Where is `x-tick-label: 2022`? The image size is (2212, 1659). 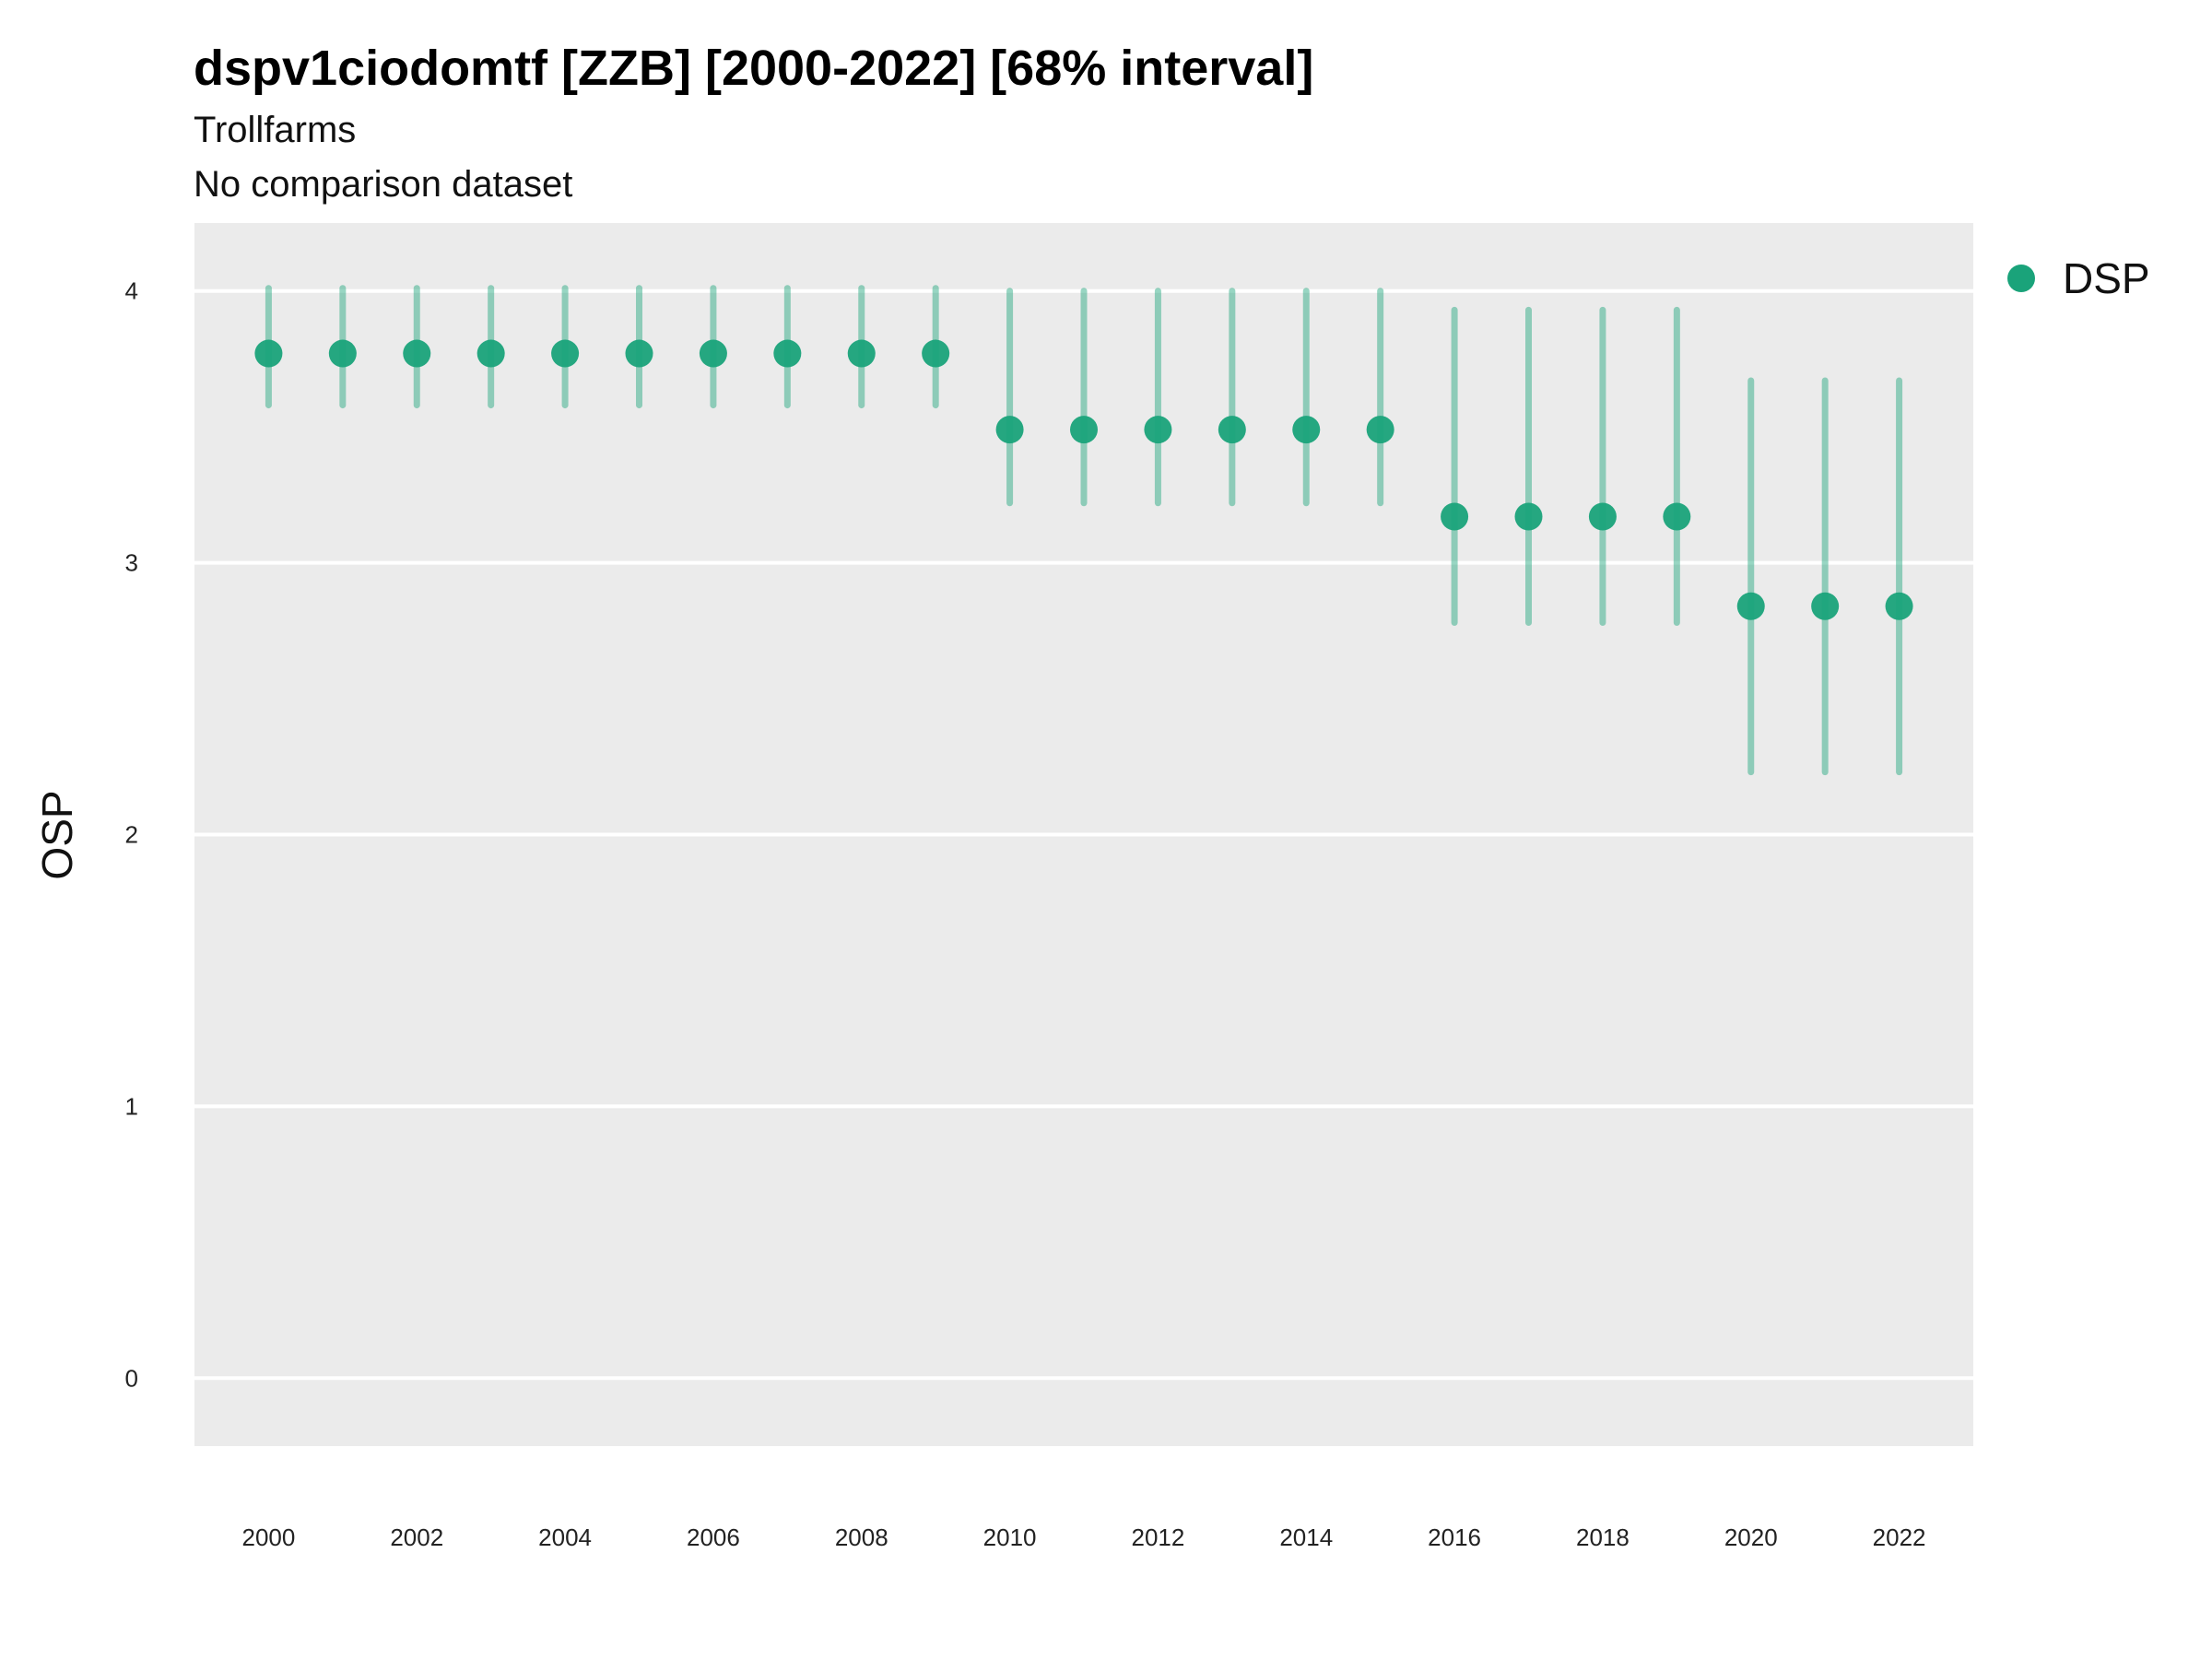
x-tick-label: 2022 is located at coordinates (1899, 1537).